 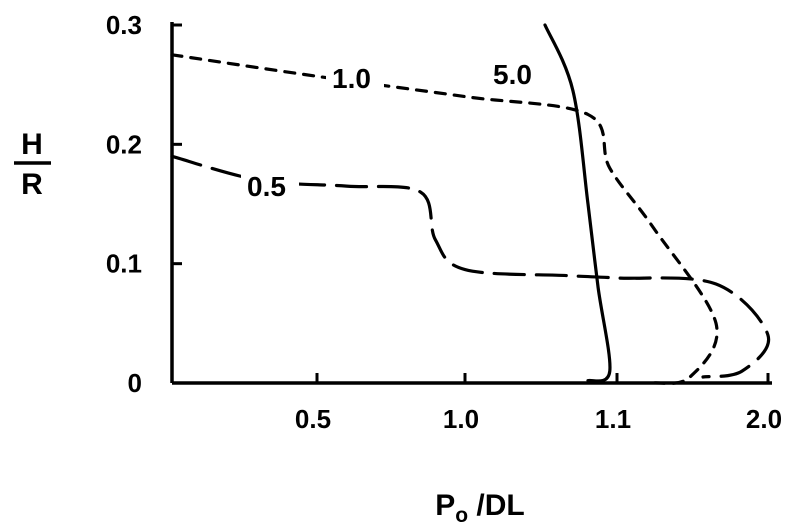 What do you see at coordinates (135, 383) in the screenshot?
I see `y-tick-label: 0` at bounding box center [135, 383].